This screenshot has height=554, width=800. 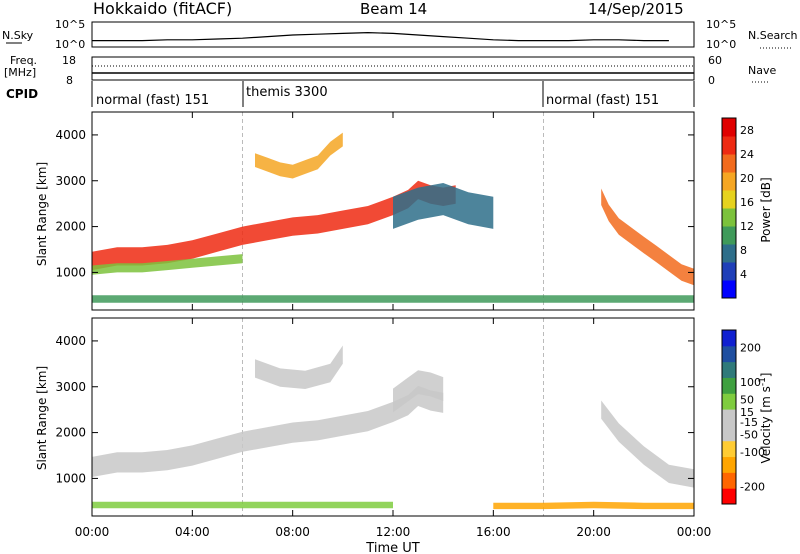 I want to click on noise-left-label: N.Sky, so click(x=18, y=35).